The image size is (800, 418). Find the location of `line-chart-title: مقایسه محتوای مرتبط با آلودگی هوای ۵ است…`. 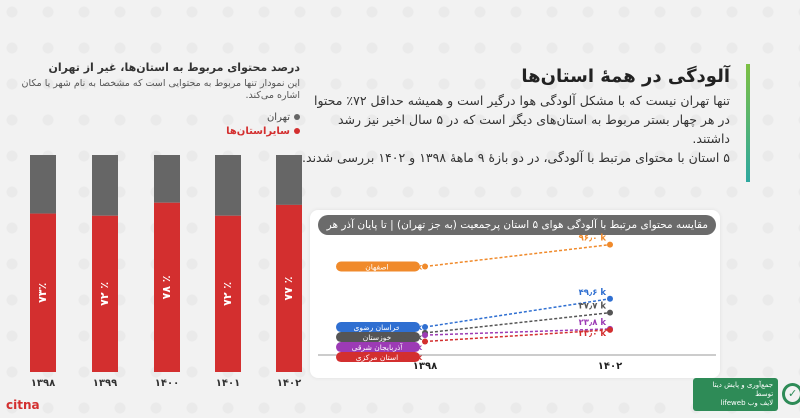

line-chart-title: مقایسه محتوای مرتبط با آلودگی هوای ۵ است… is located at coordinates (517, 233).